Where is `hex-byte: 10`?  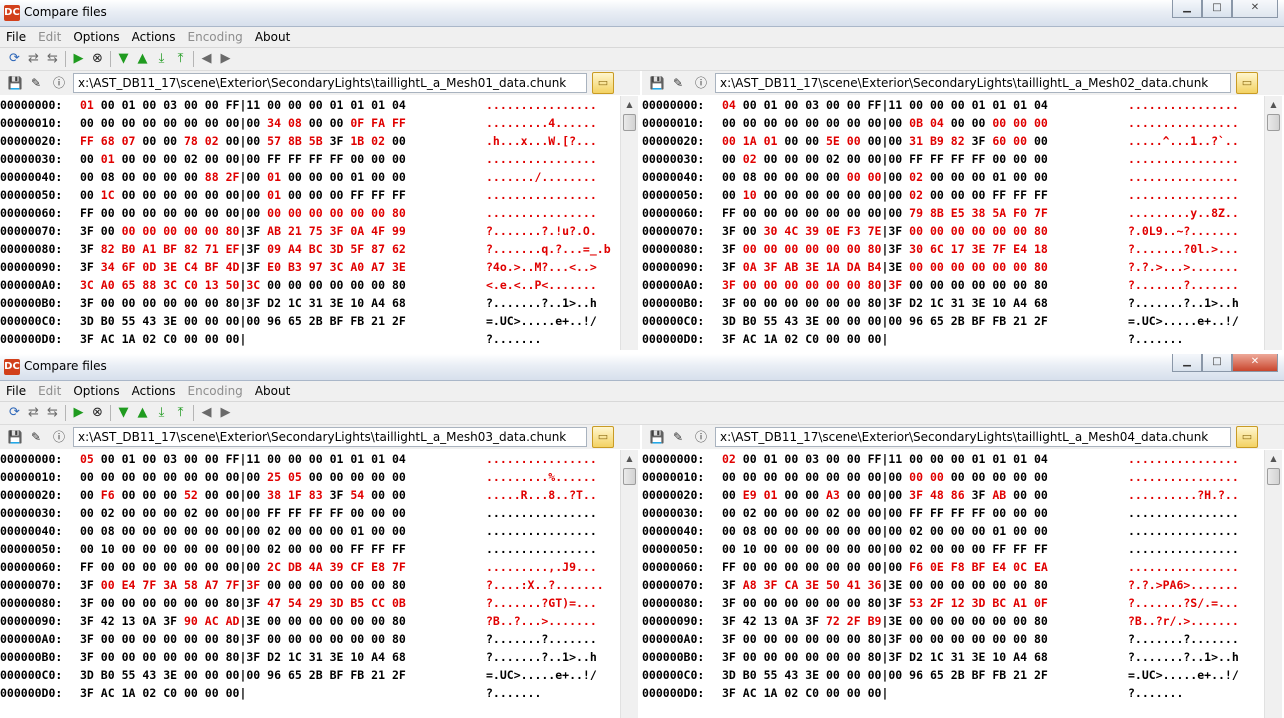
hex-byte: 10 is located at coordinates (357, 657).